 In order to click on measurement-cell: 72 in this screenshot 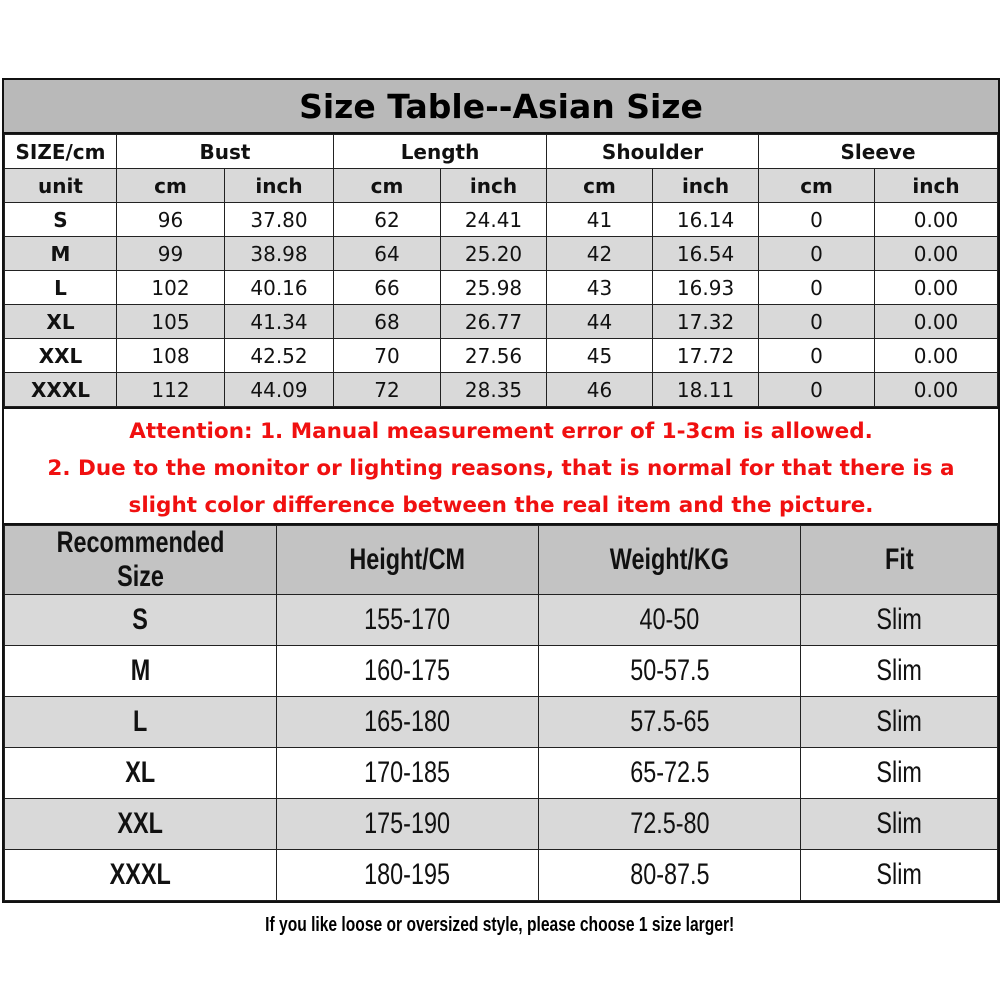, I will do `click(387, 389)`.